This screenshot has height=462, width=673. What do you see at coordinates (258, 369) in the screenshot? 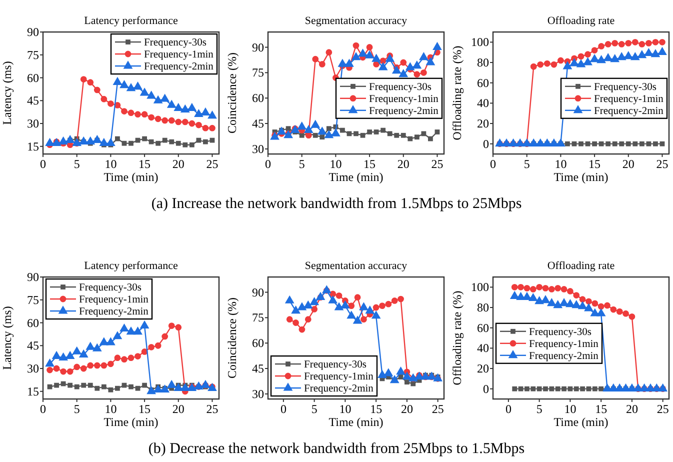
I see `y-tick-label: 45` at bounding box center [258, 369].